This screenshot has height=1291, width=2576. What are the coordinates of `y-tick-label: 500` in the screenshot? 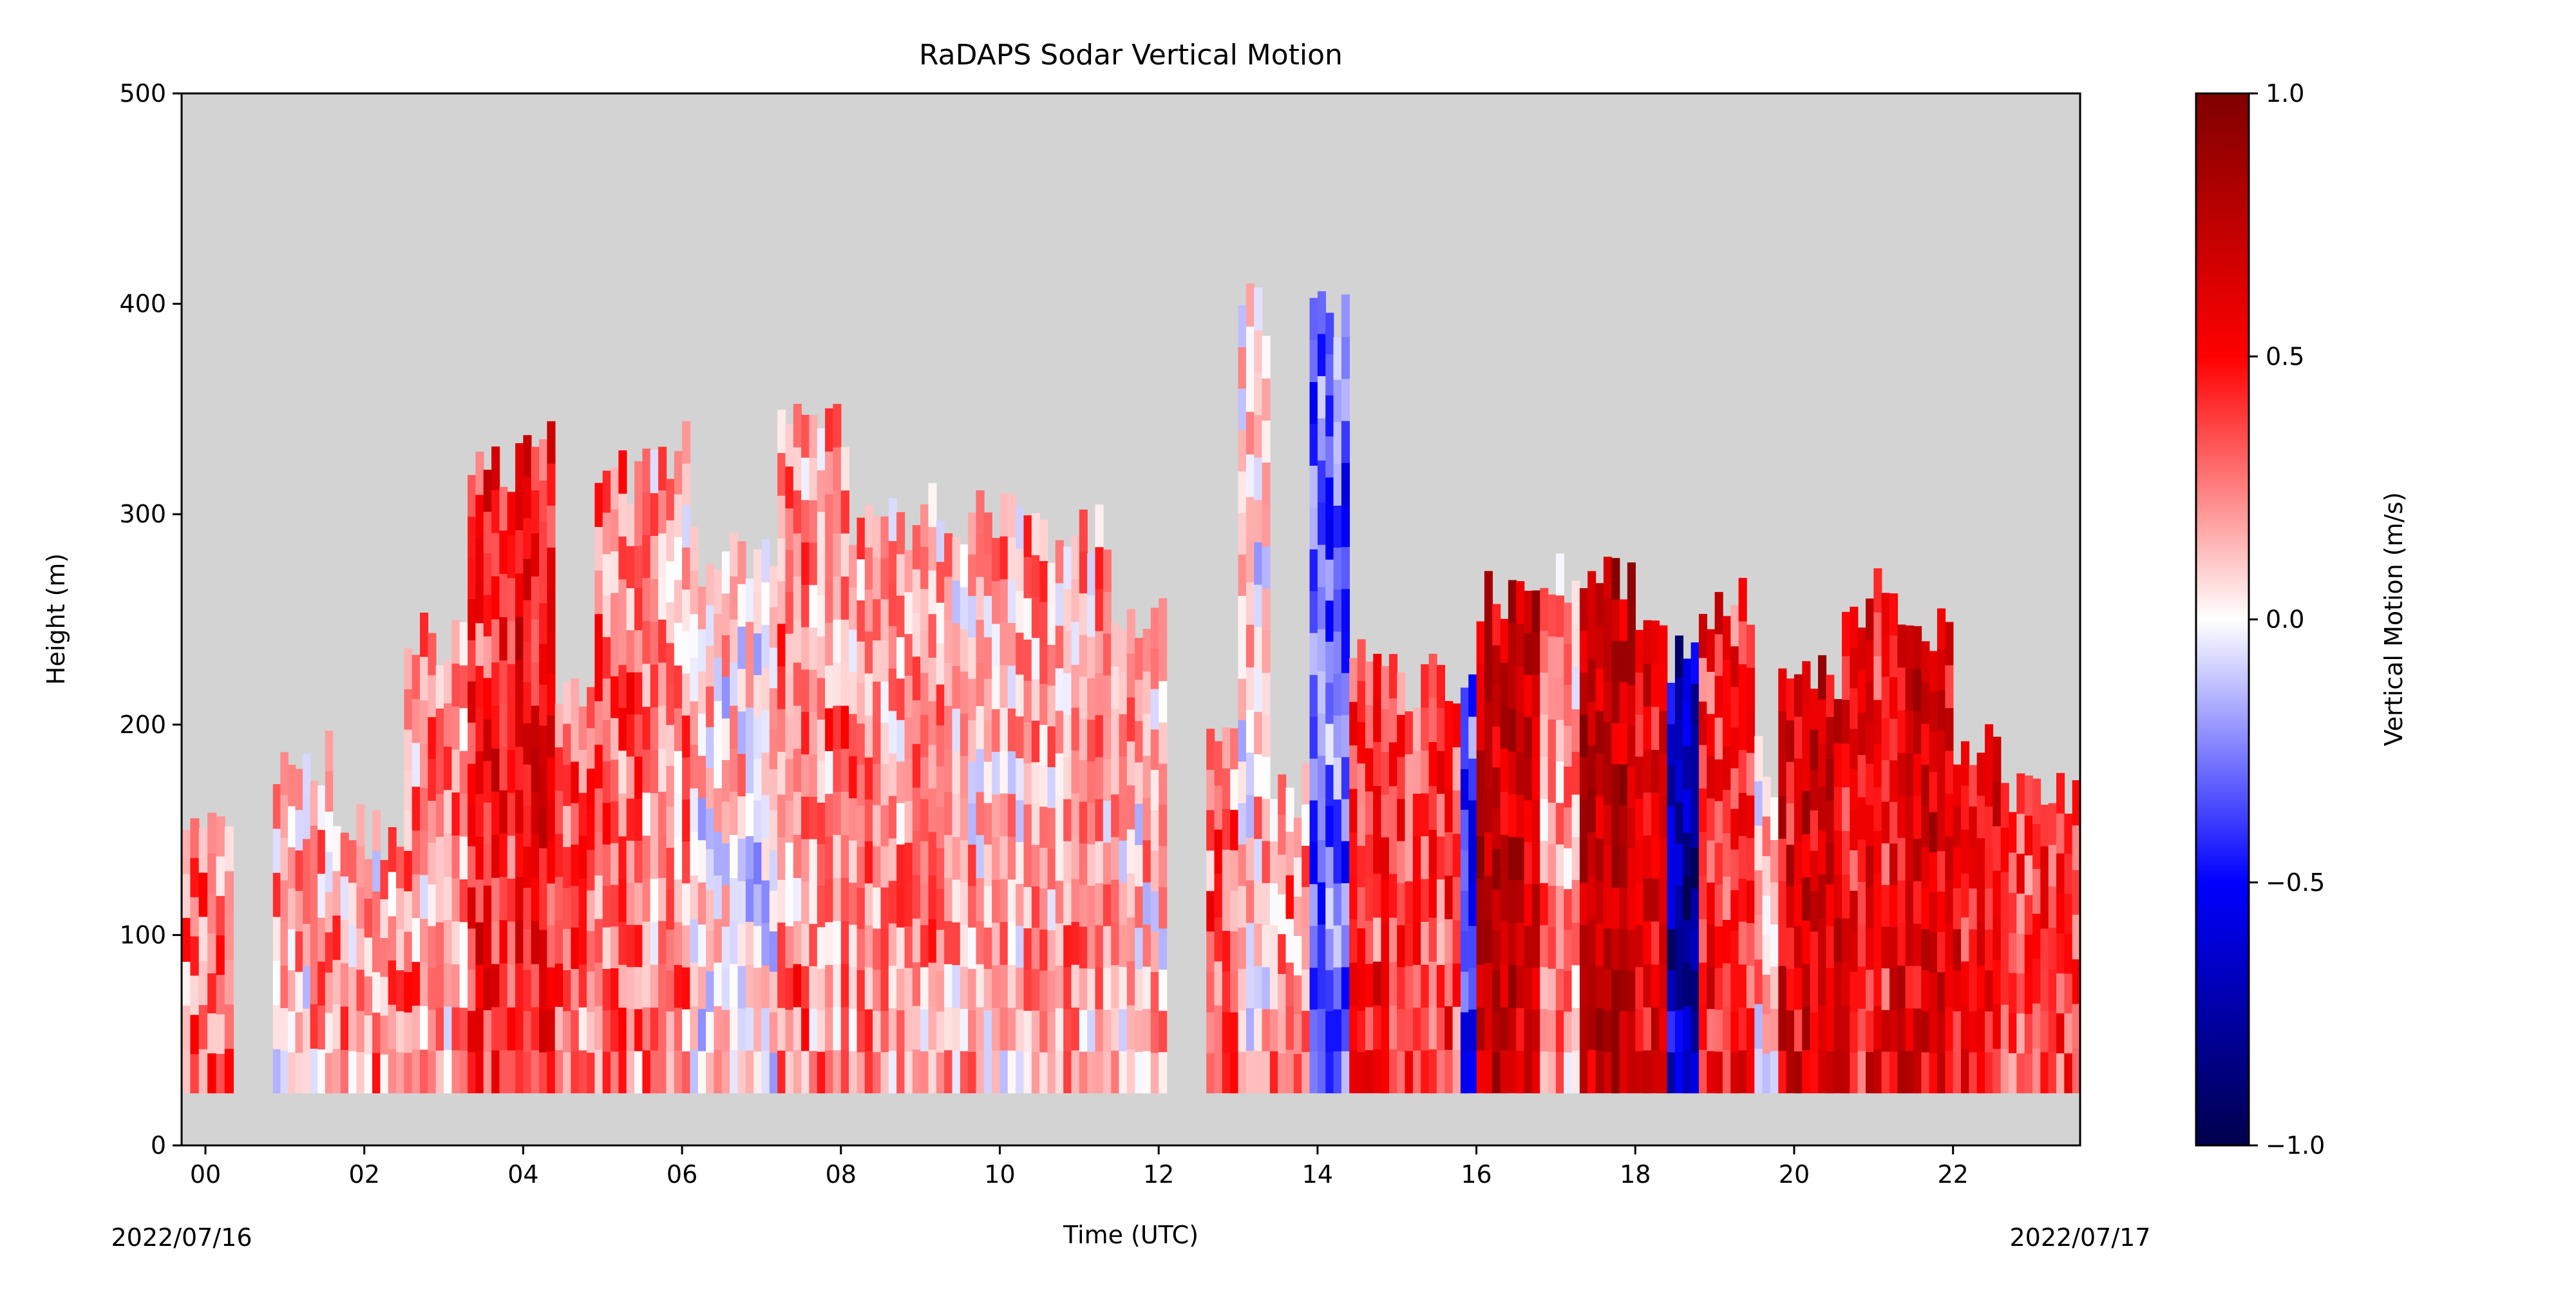 It's located at (143, 93).